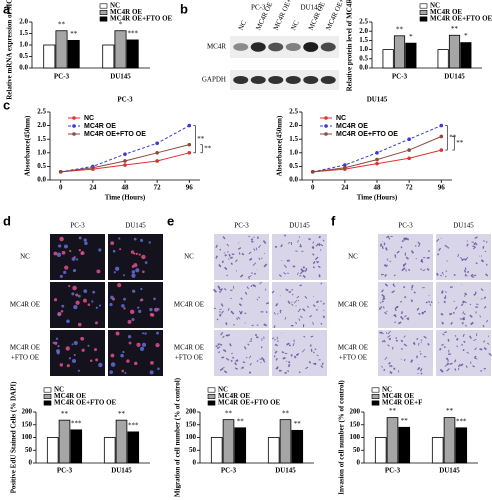  I want to click on blot-protein: GAPDH, so click(214, 80).